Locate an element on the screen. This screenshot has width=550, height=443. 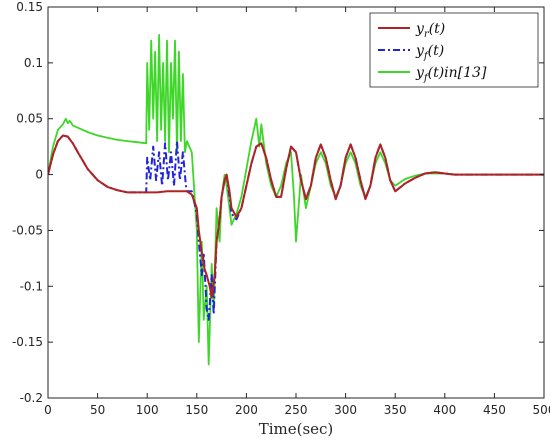
x-tick-label: 500 is located at coordinates (541, 410).